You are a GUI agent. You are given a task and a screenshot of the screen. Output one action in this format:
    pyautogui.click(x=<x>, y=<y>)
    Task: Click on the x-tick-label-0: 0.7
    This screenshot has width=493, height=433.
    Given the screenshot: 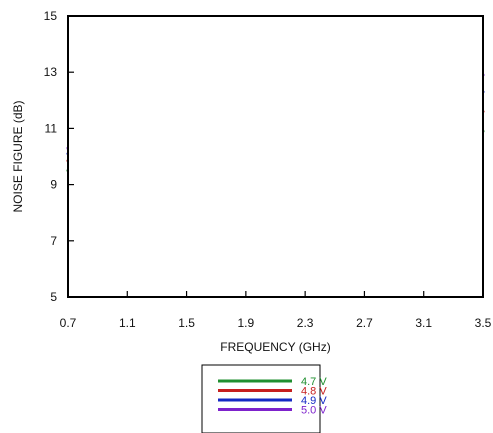 What is the action you would take?
    pyautogui.click(x=68, y=323)
    